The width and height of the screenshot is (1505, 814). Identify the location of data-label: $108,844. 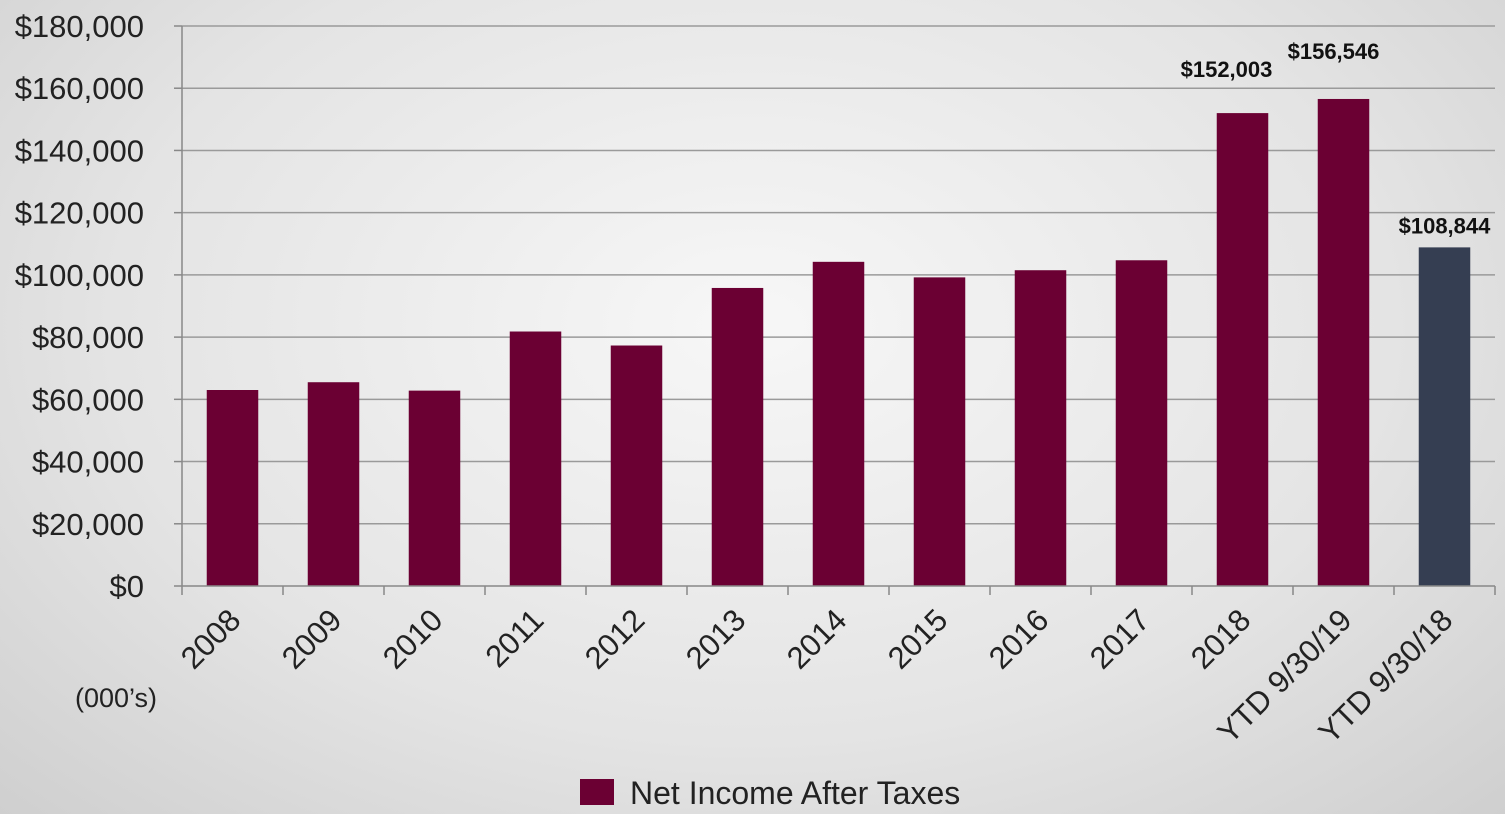
(1445, 225).